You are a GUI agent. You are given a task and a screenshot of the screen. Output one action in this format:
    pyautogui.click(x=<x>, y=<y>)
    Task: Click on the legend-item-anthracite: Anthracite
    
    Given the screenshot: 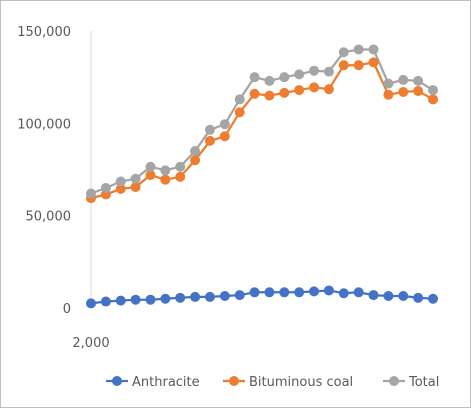 What is the action you would take?
    pyautogui.click(x=153, y=382)
    